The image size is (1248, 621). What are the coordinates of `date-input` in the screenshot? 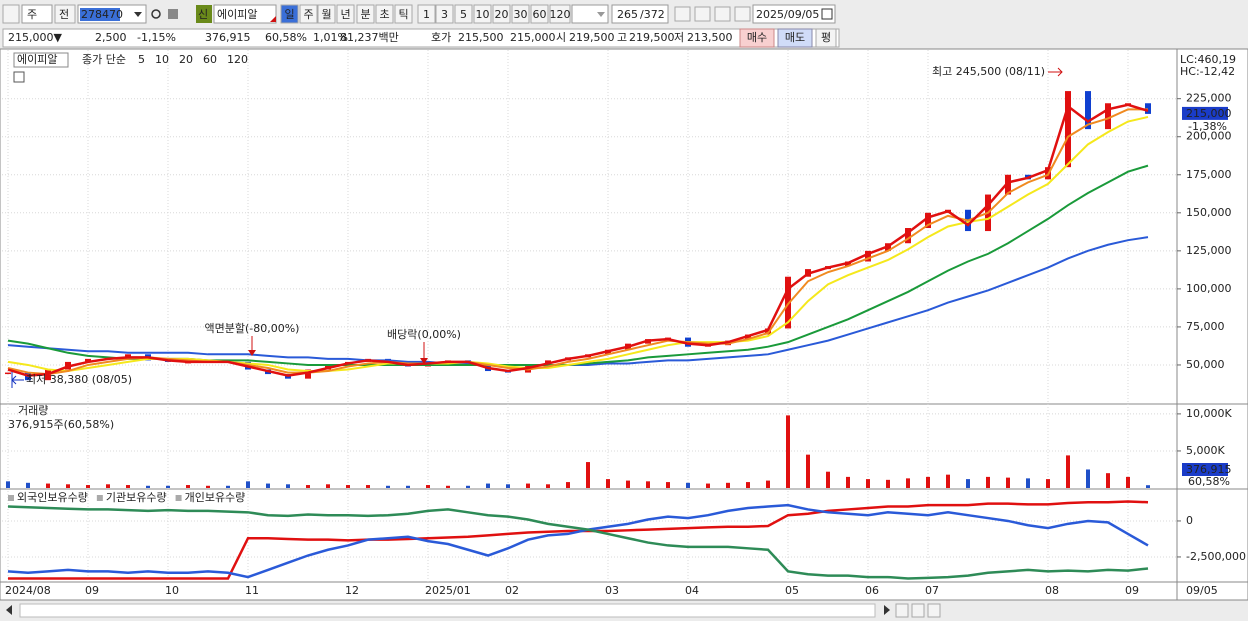 It's located at (794, 14).